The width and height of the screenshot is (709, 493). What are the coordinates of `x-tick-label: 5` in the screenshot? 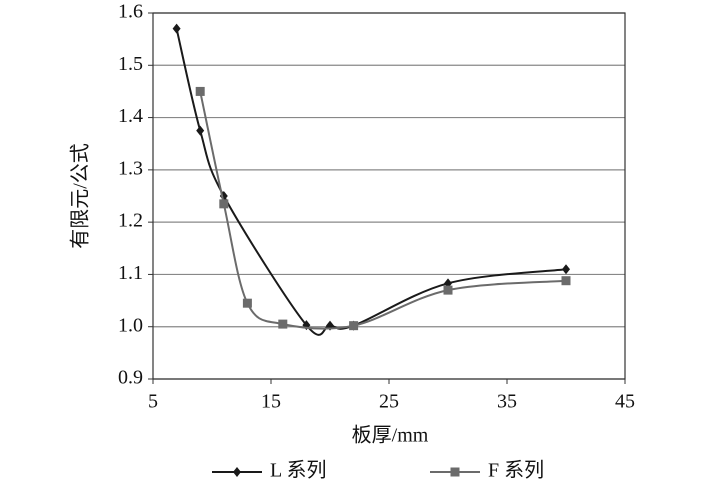 It's located at (153, 402).